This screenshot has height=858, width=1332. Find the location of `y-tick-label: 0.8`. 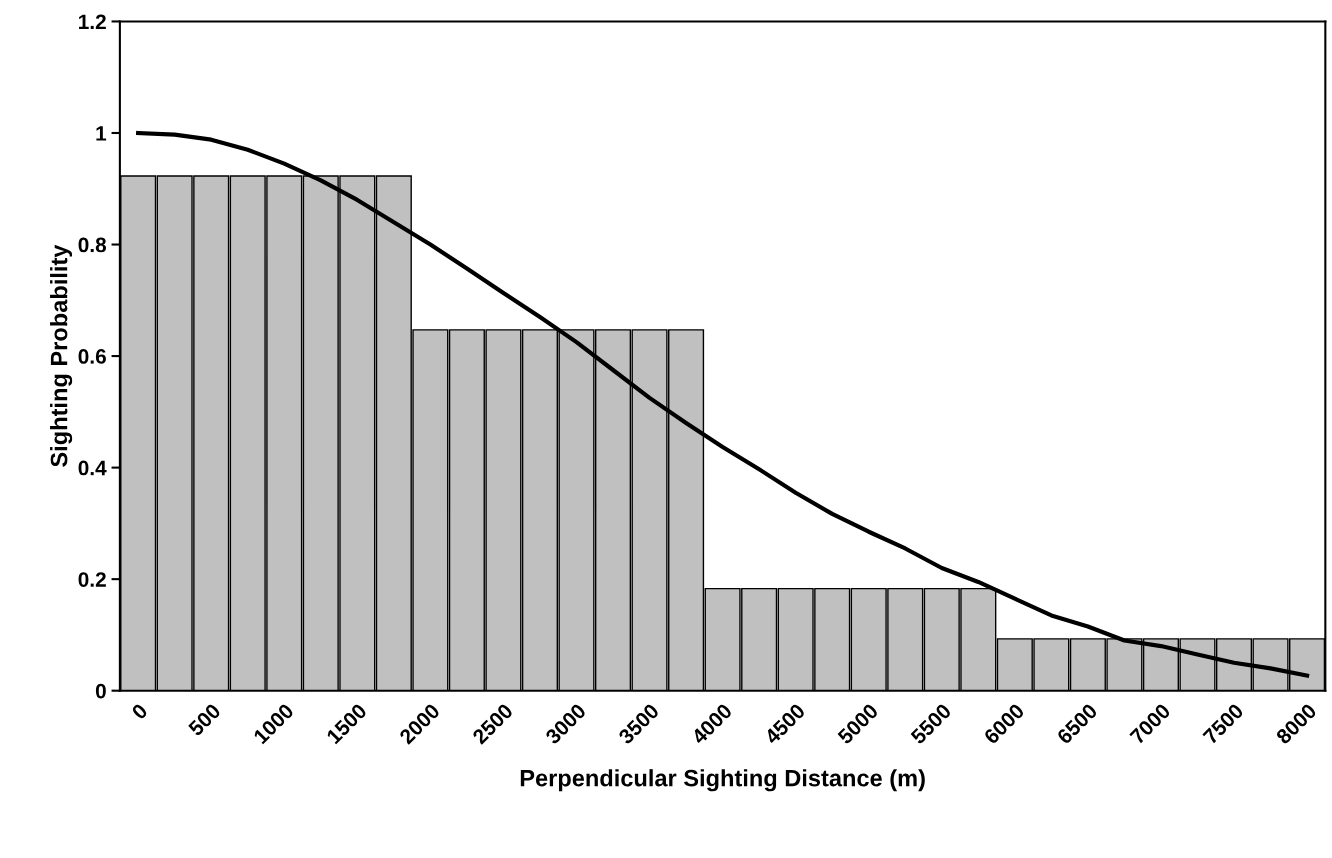

y-tick-label: 0.8 is located at coordinates (92, 245).